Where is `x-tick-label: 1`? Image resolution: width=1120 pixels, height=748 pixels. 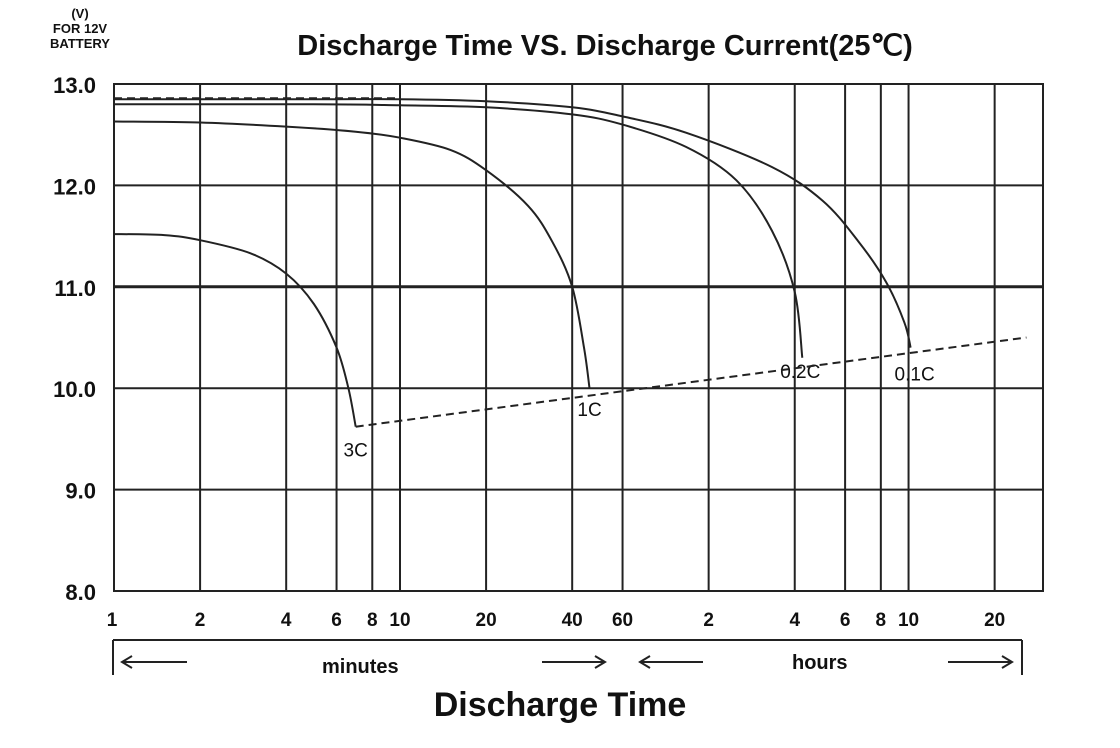 x-tick-label: 1 is located at coordinates (112, 620).